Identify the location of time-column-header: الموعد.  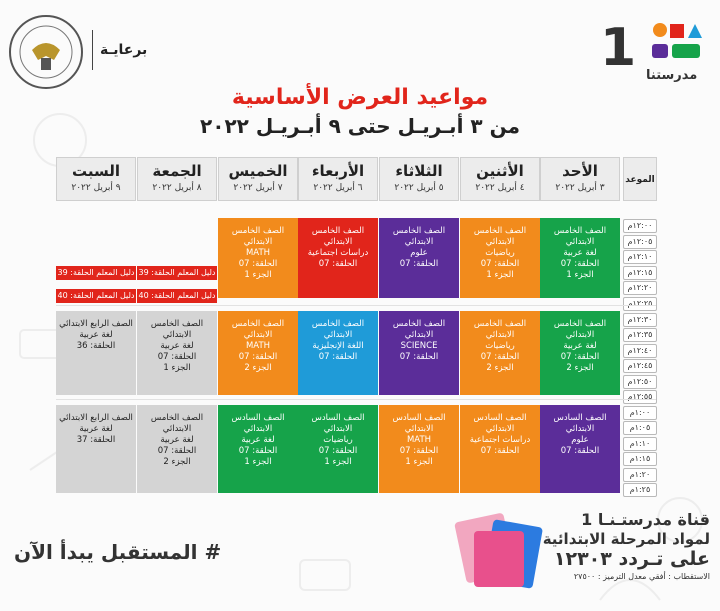
(640, 179).